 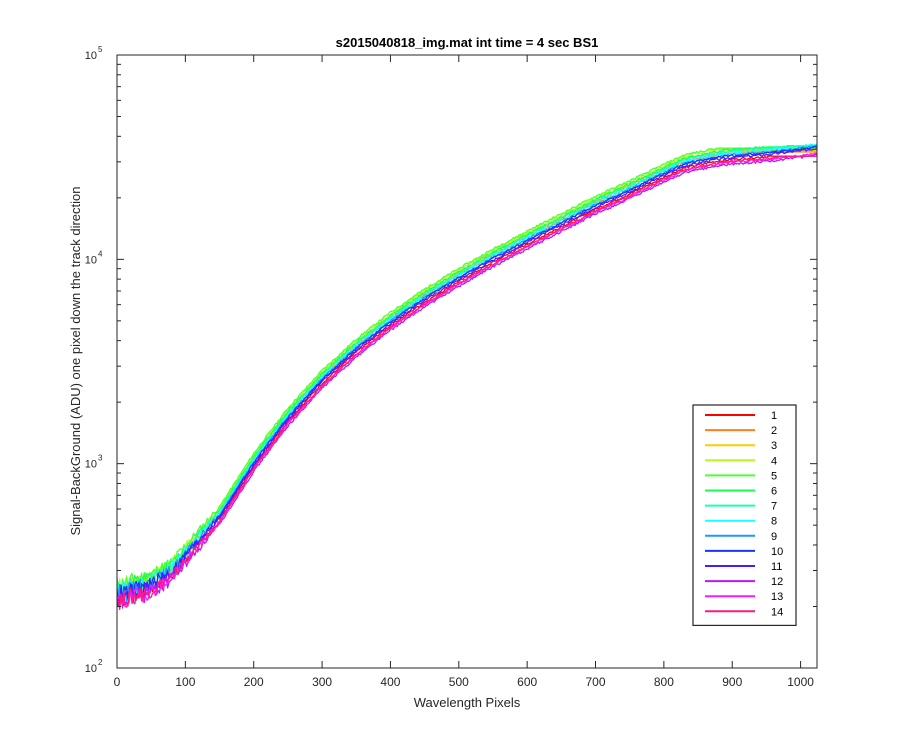 What do you see at coordinates (467, 42) in the screenshot?
I see `chart-title: s2015040818_img.mat int time = 4 sec BS1` at bounding box center [467, 42].